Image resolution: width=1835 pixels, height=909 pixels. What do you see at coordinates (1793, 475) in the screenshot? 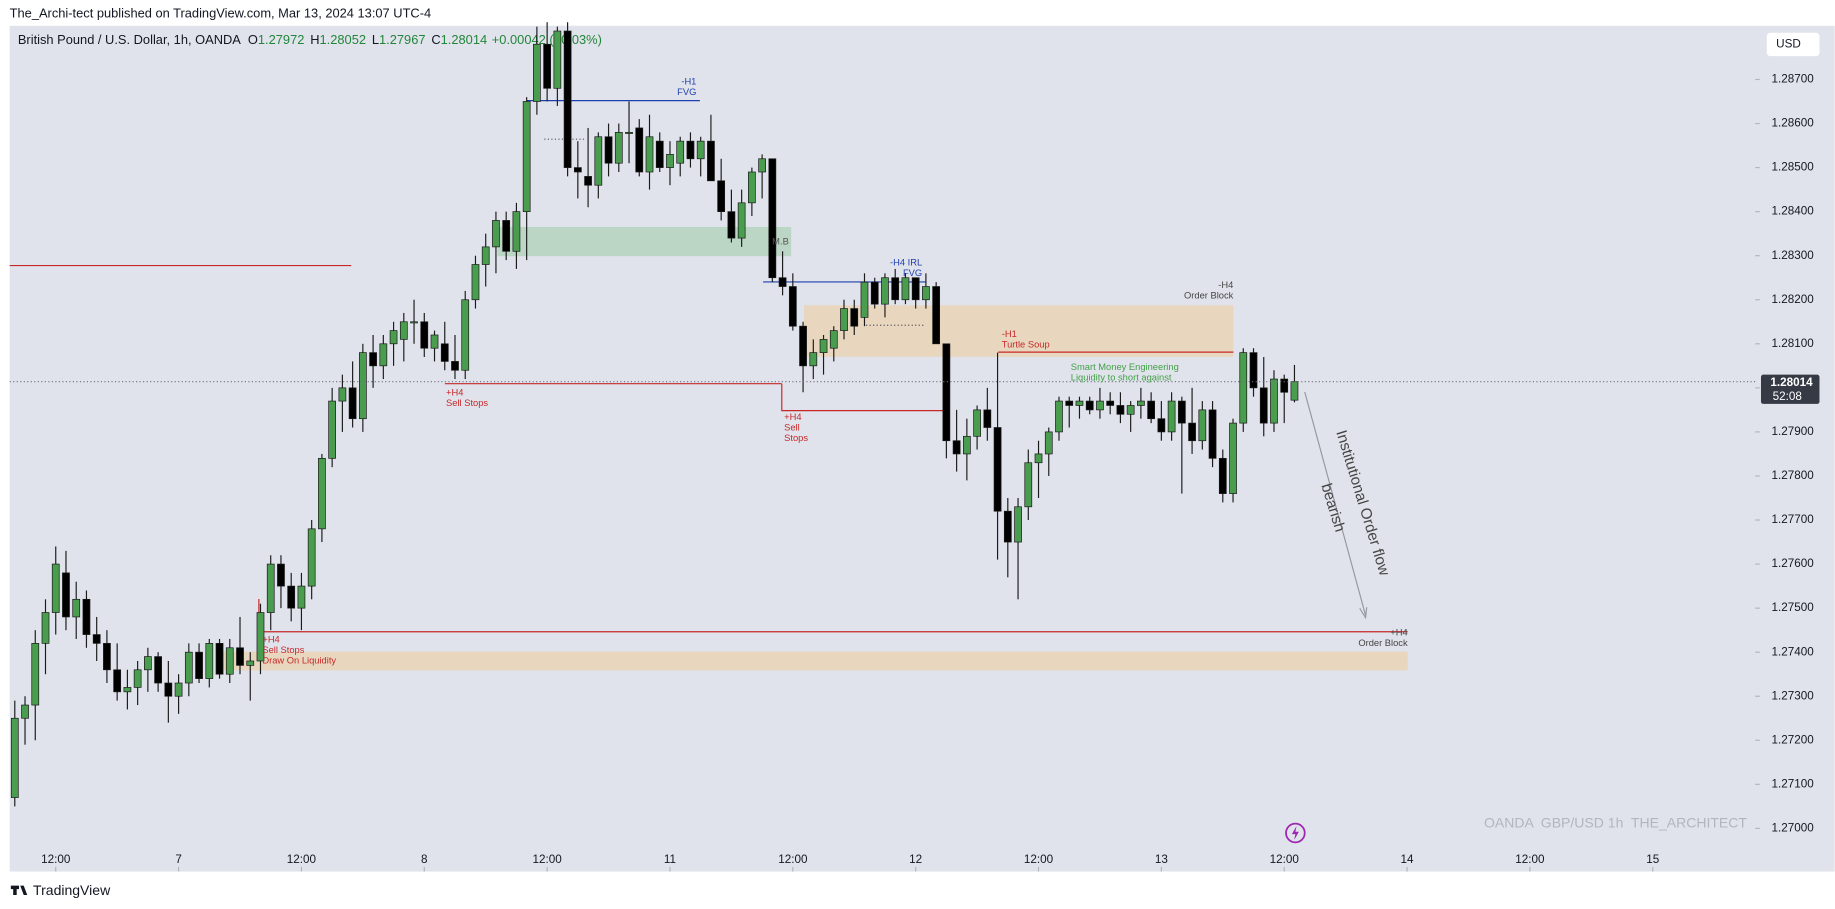
I see `y-tick-label: 1.27800` at bounding box center [1793, 475].